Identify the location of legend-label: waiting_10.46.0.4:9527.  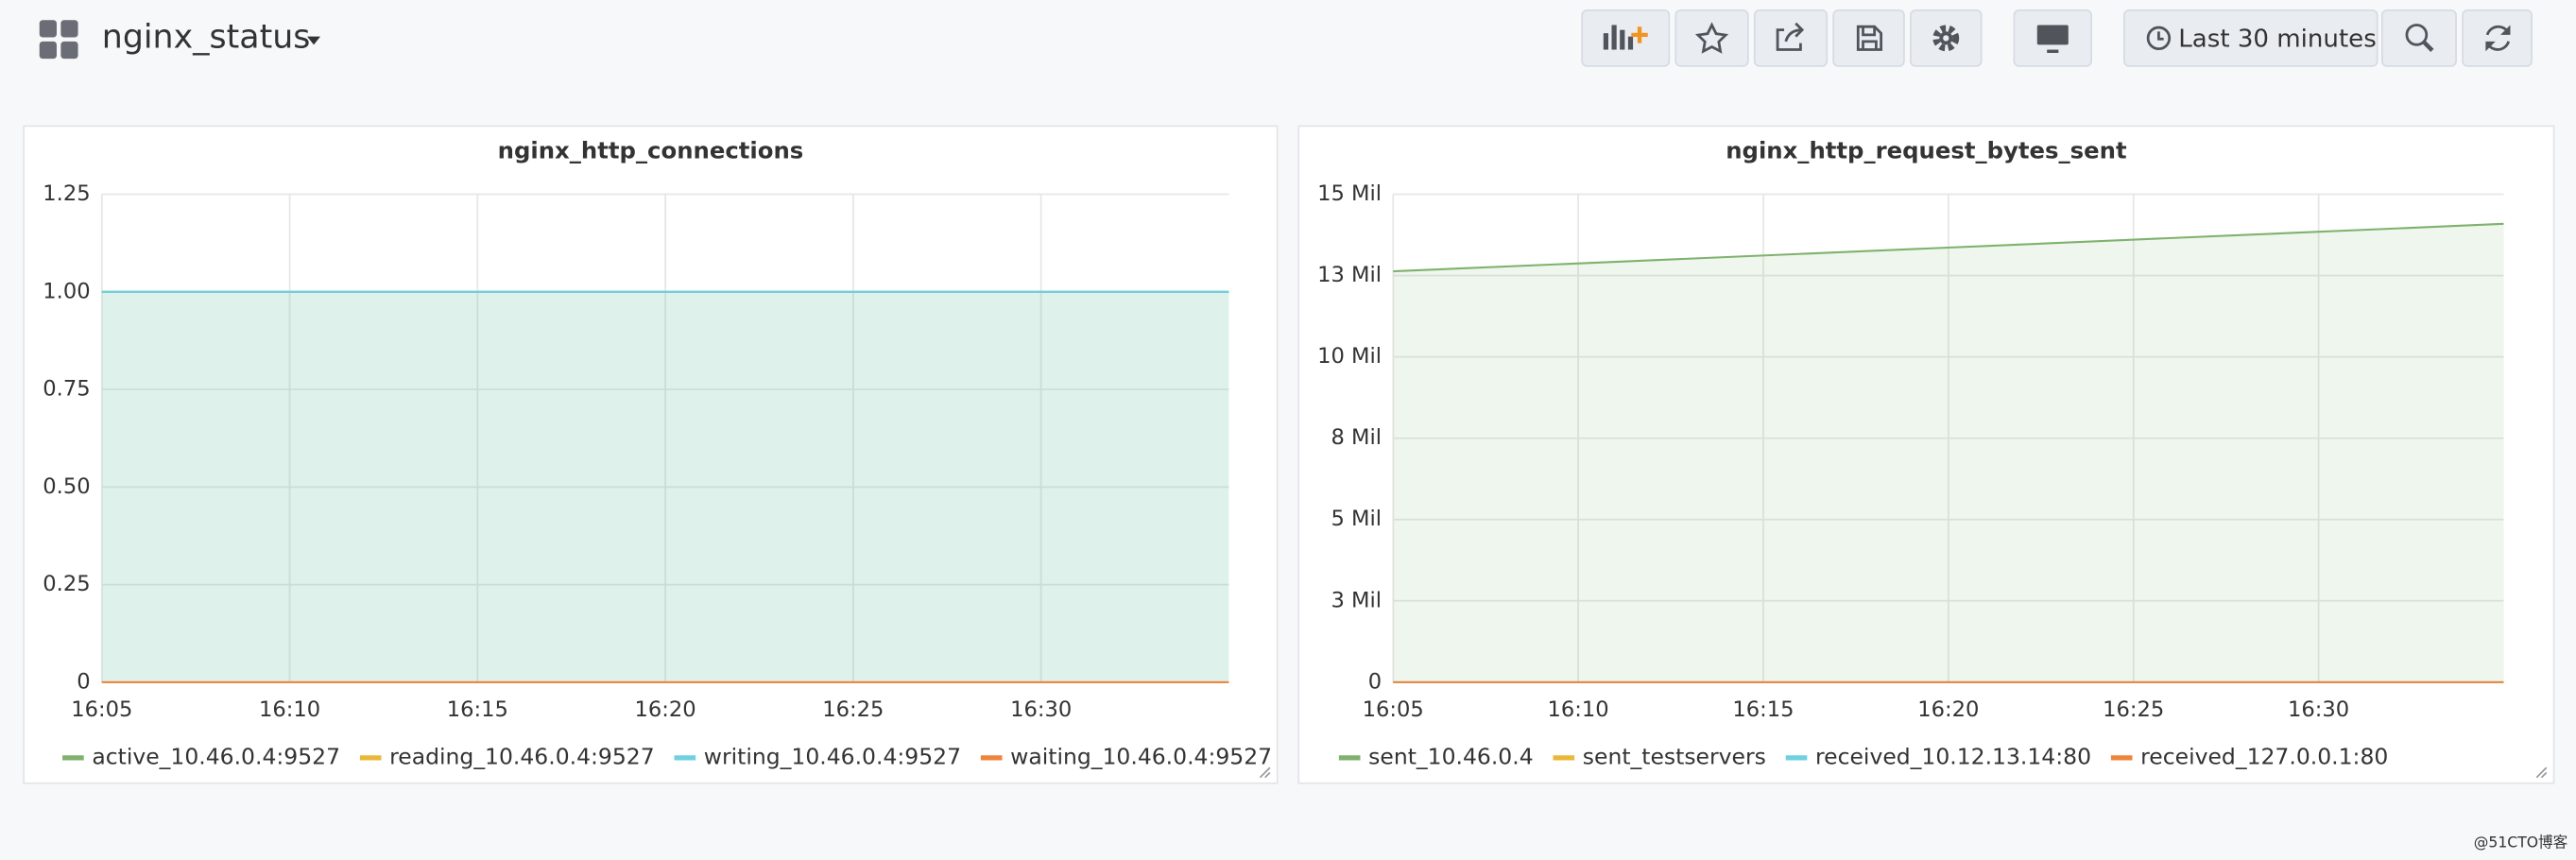
(1141, 756).